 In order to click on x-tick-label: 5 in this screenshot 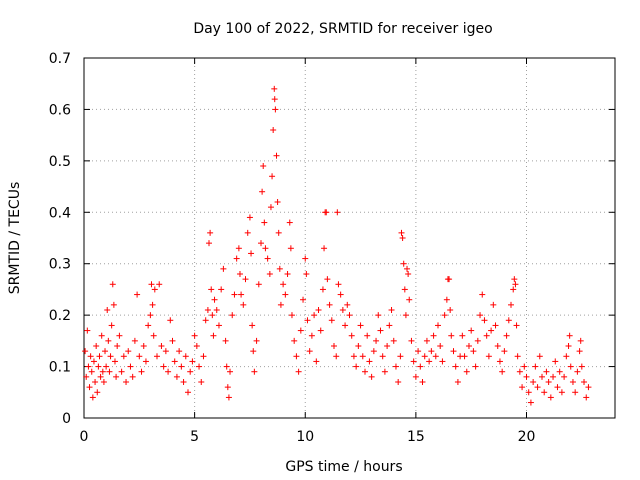, I will do `click(194, 437)`.